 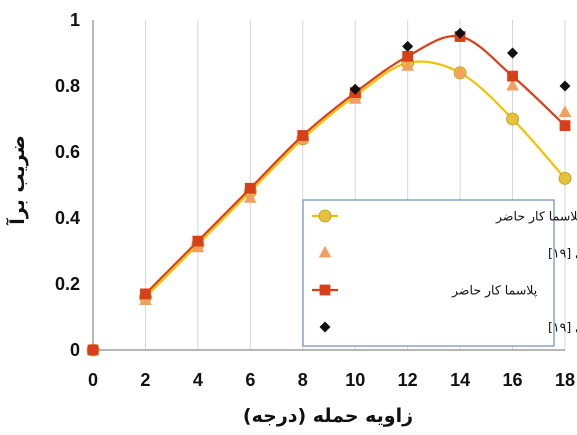 What do you see at coordinates (250, 380) in the screenshot?
I see `x-tick-label-6: 6` at bounding box center [250, 380].